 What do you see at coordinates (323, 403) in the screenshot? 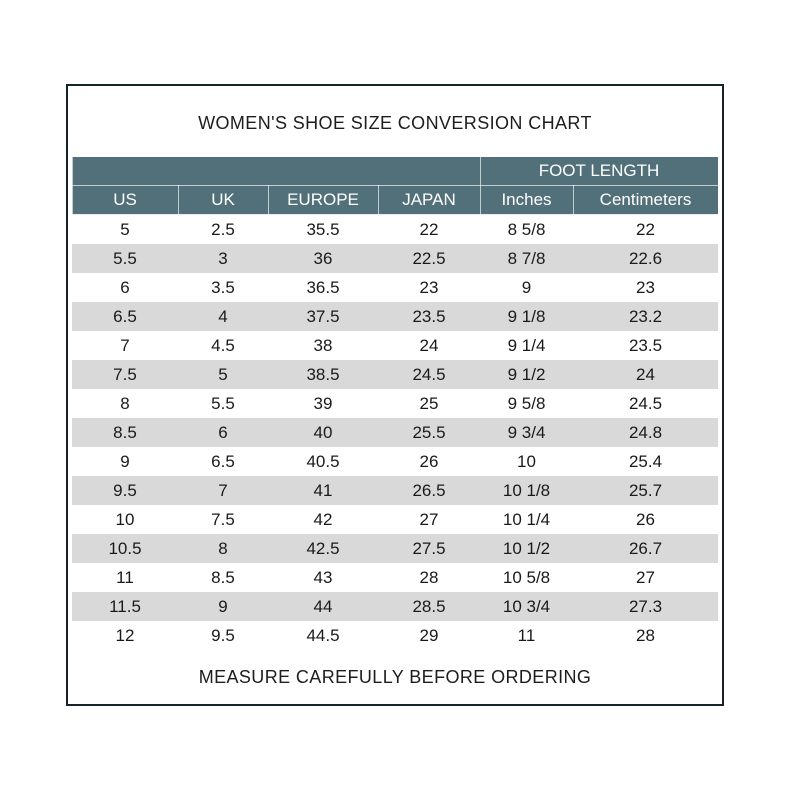
I see `table-cell: 39` at bounding box center [323, 403].